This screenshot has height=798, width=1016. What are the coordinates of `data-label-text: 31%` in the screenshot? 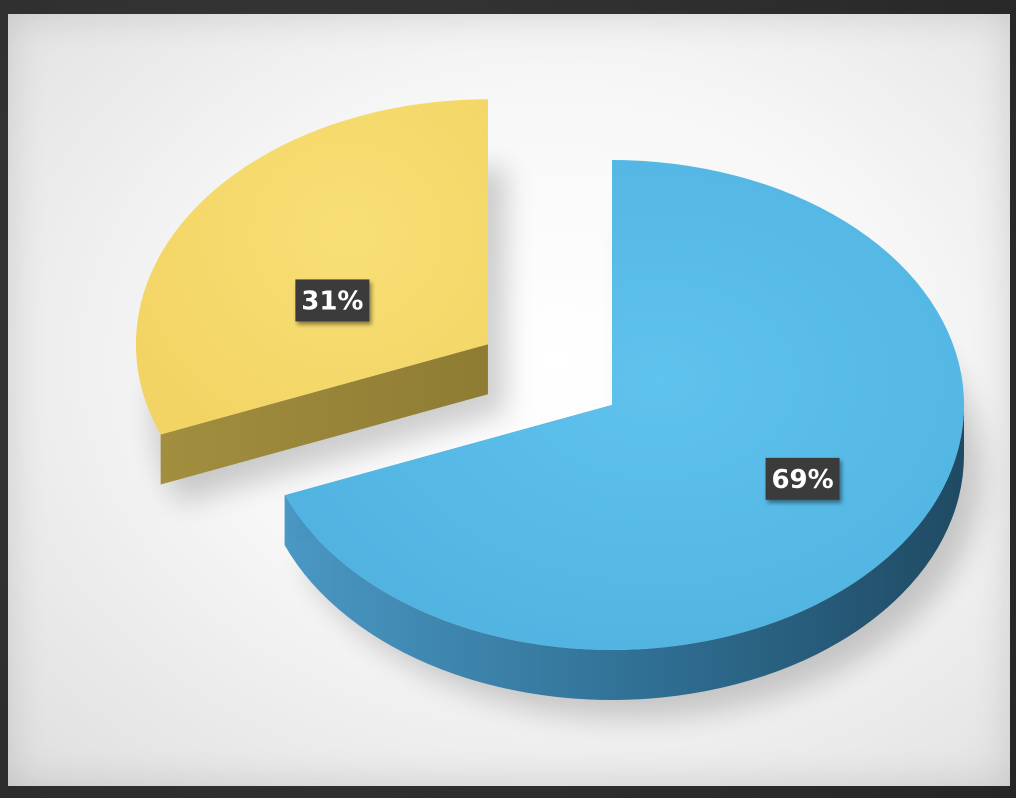 It's located at (332, 301).